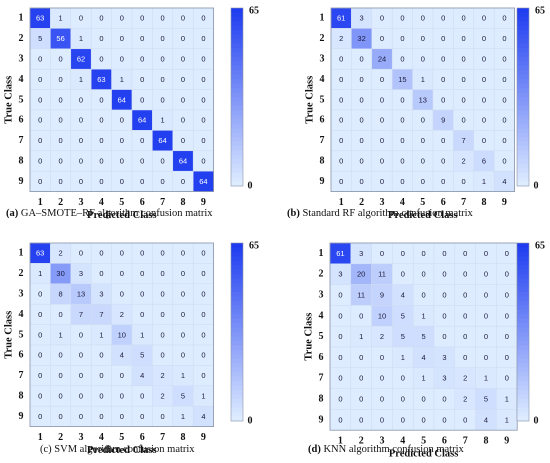  What do you see at coordinates (423, 79) in the screenshot?
I see `cell-value-p2-r4-c5: 1` at bounding box center [423, 79].